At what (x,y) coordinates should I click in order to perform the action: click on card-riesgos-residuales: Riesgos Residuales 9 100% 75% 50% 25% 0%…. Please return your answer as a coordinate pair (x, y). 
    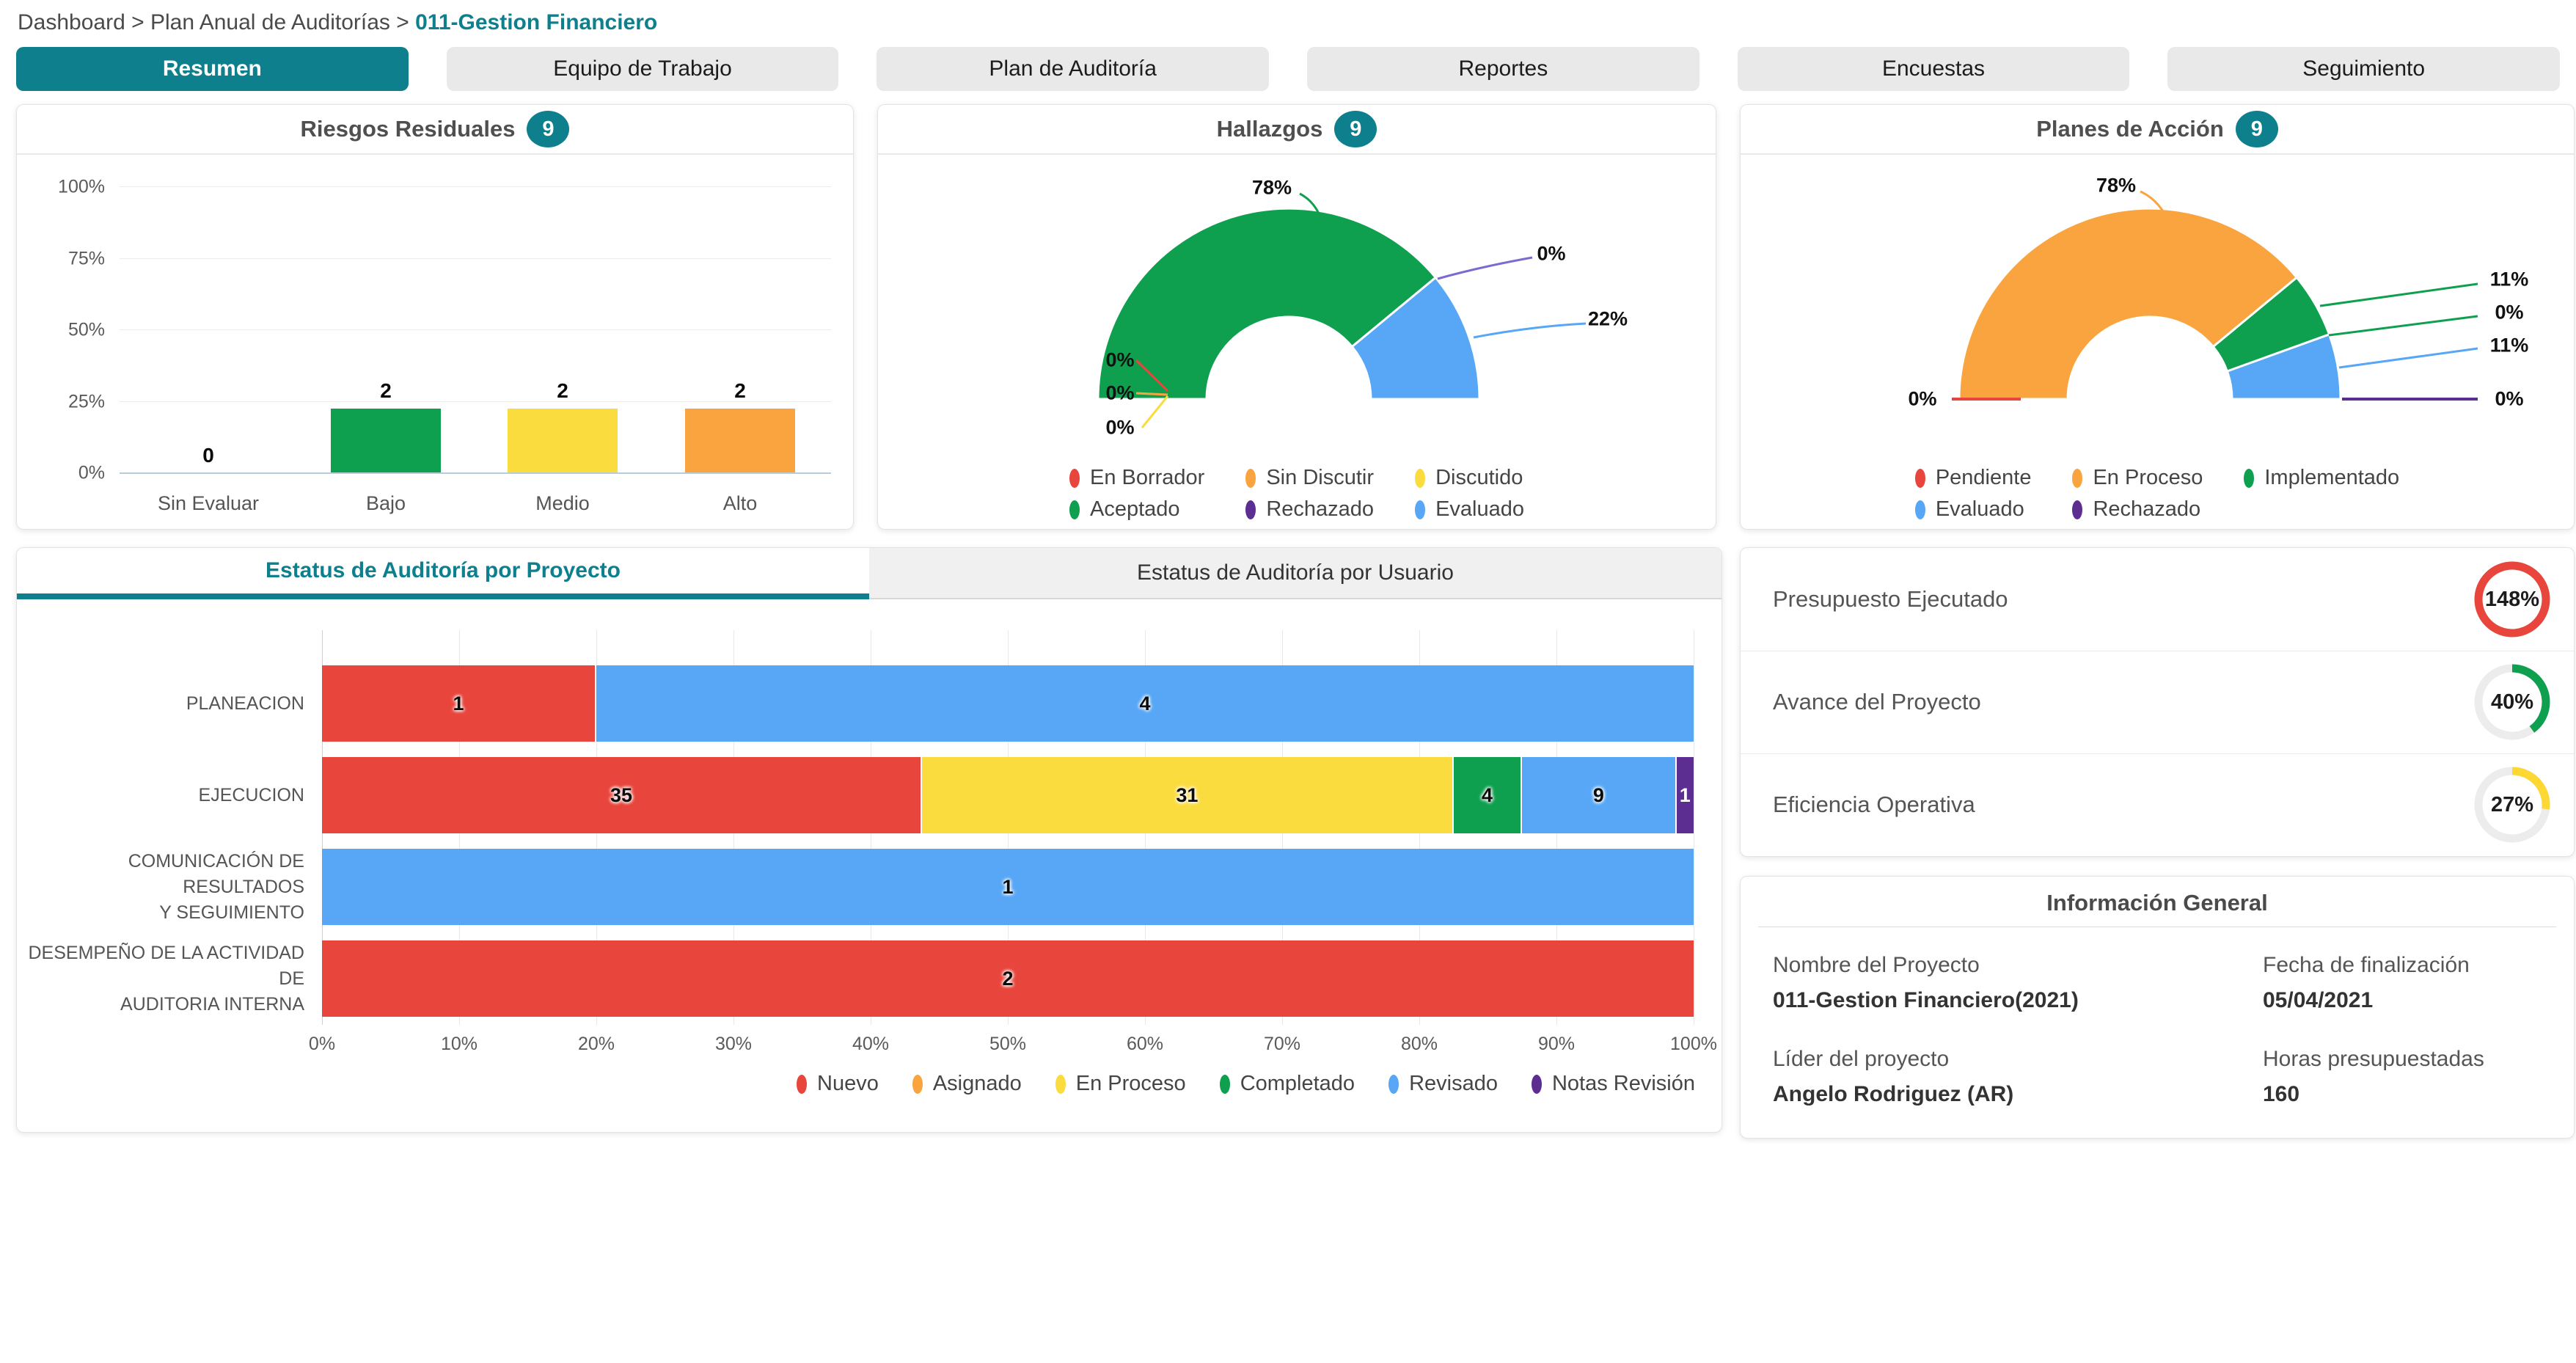
    Looking at the image, I should click on (435, 317).